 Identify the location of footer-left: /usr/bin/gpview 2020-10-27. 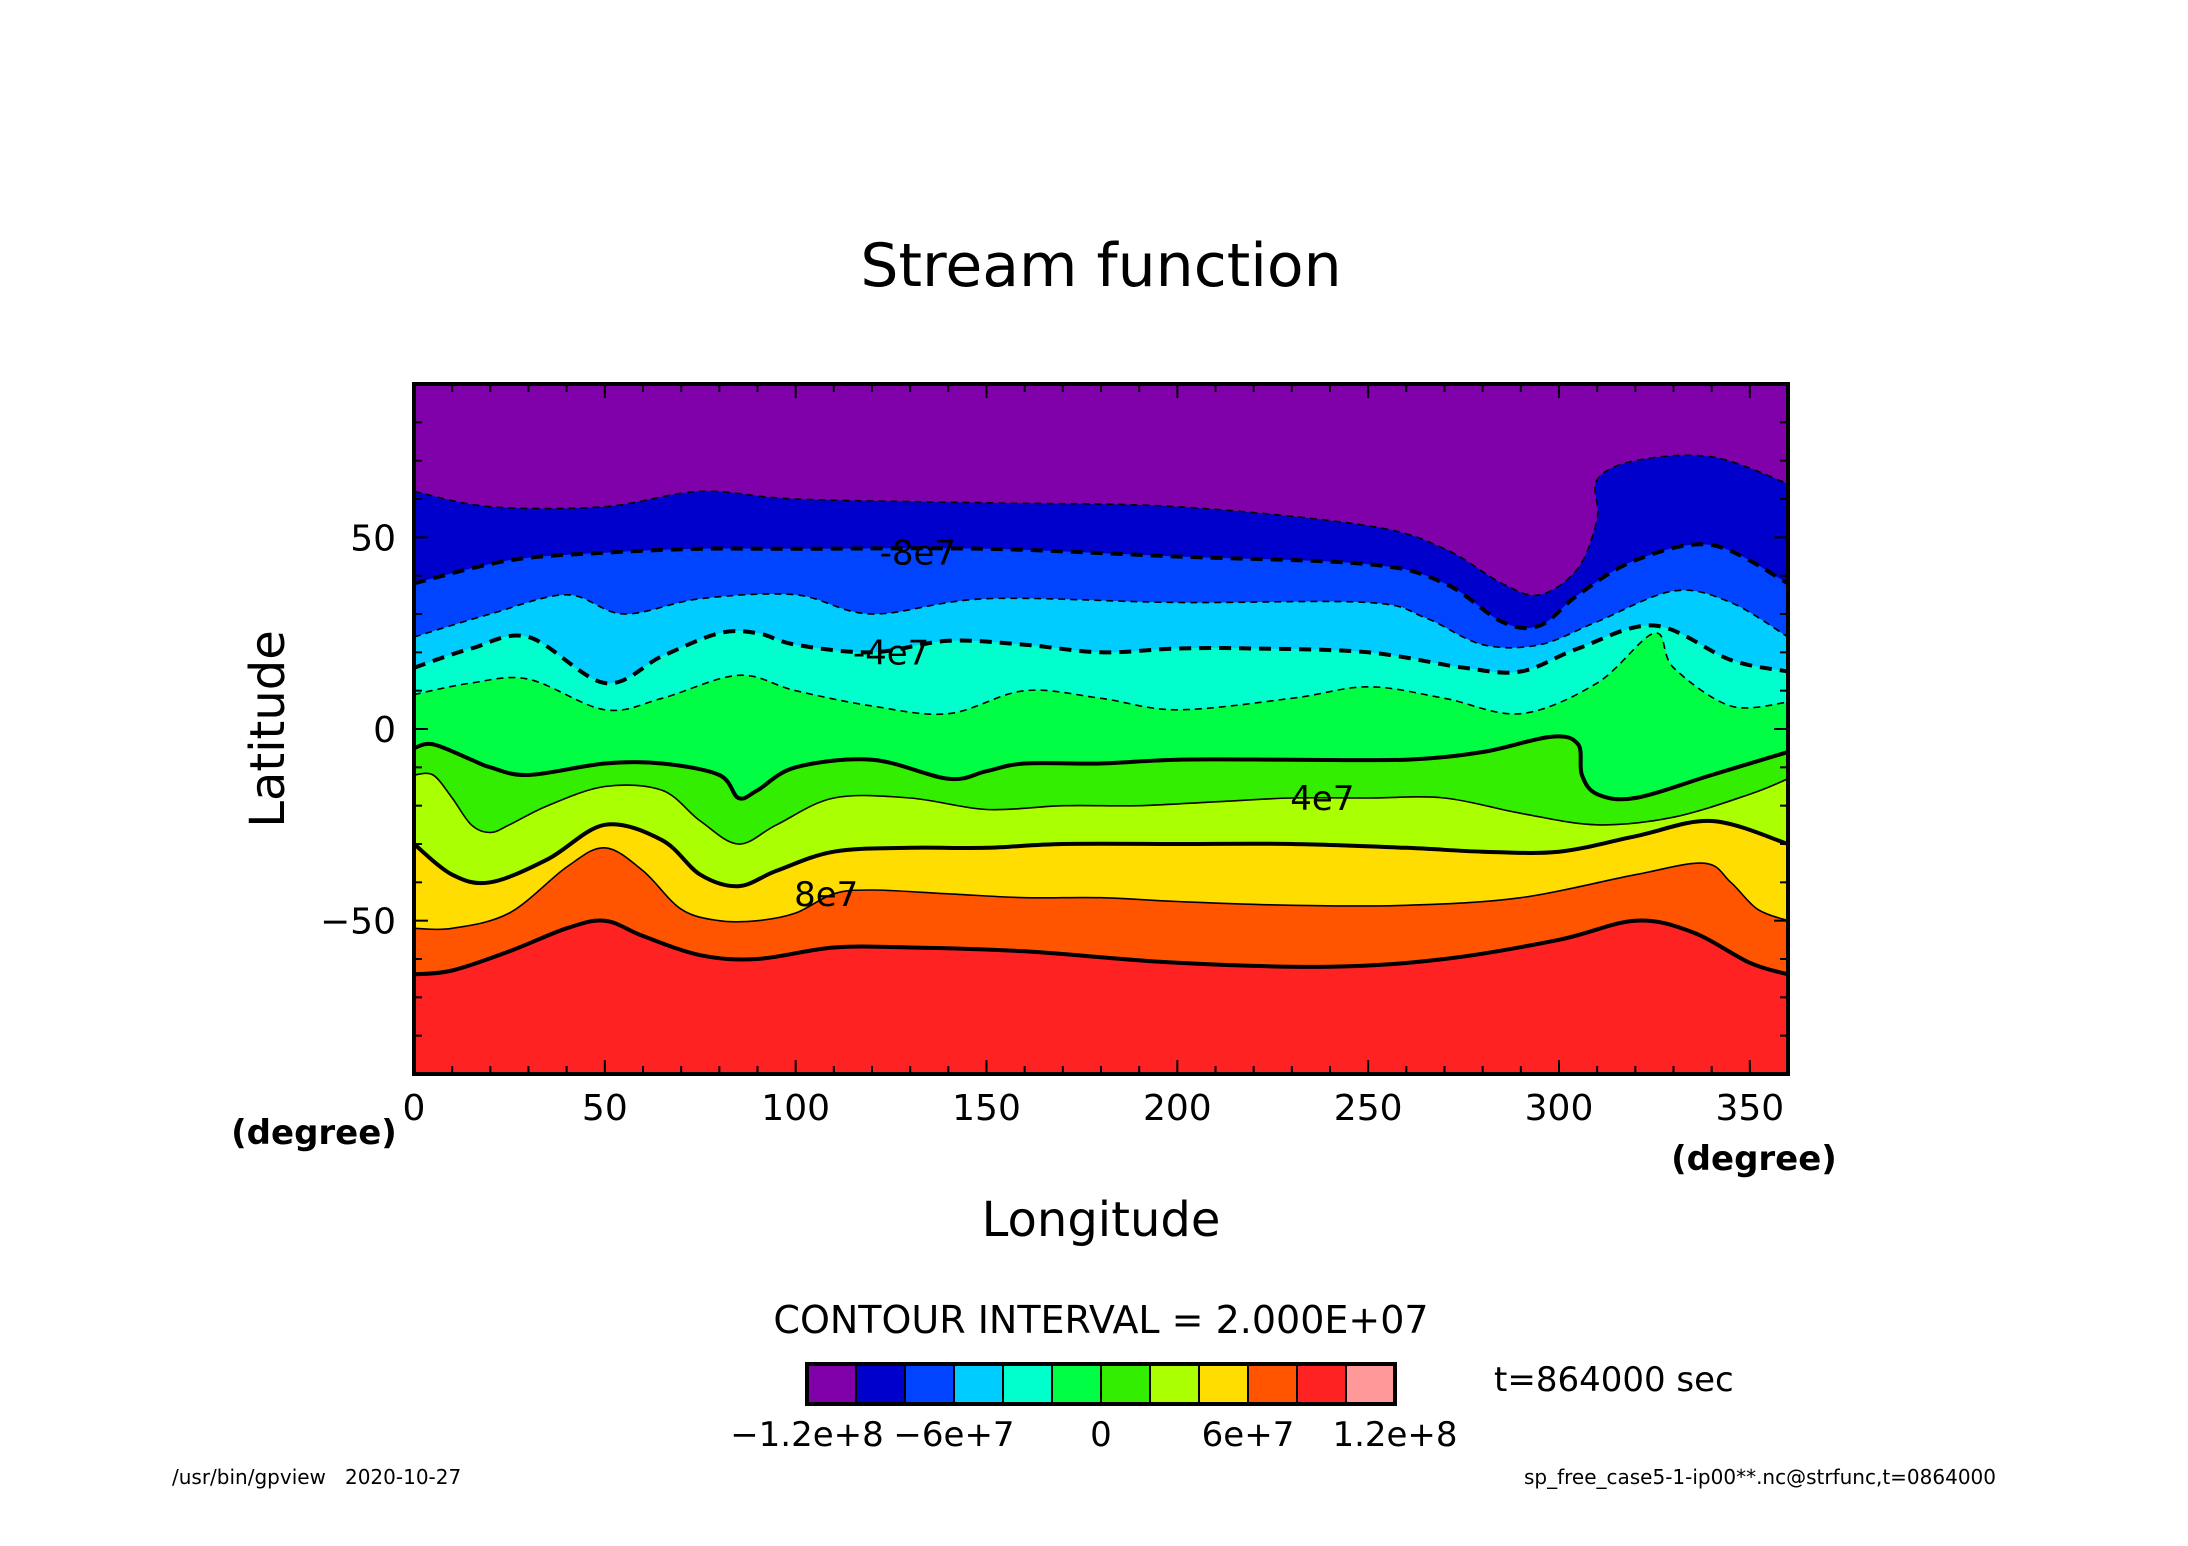
(316, 1477).